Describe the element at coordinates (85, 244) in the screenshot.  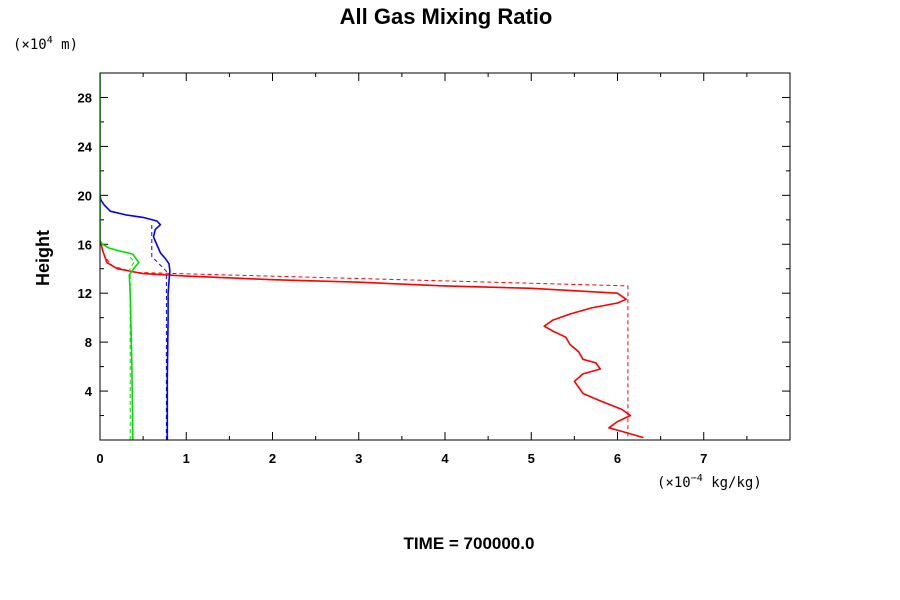
I see `y-tick-label: 16` at that location.